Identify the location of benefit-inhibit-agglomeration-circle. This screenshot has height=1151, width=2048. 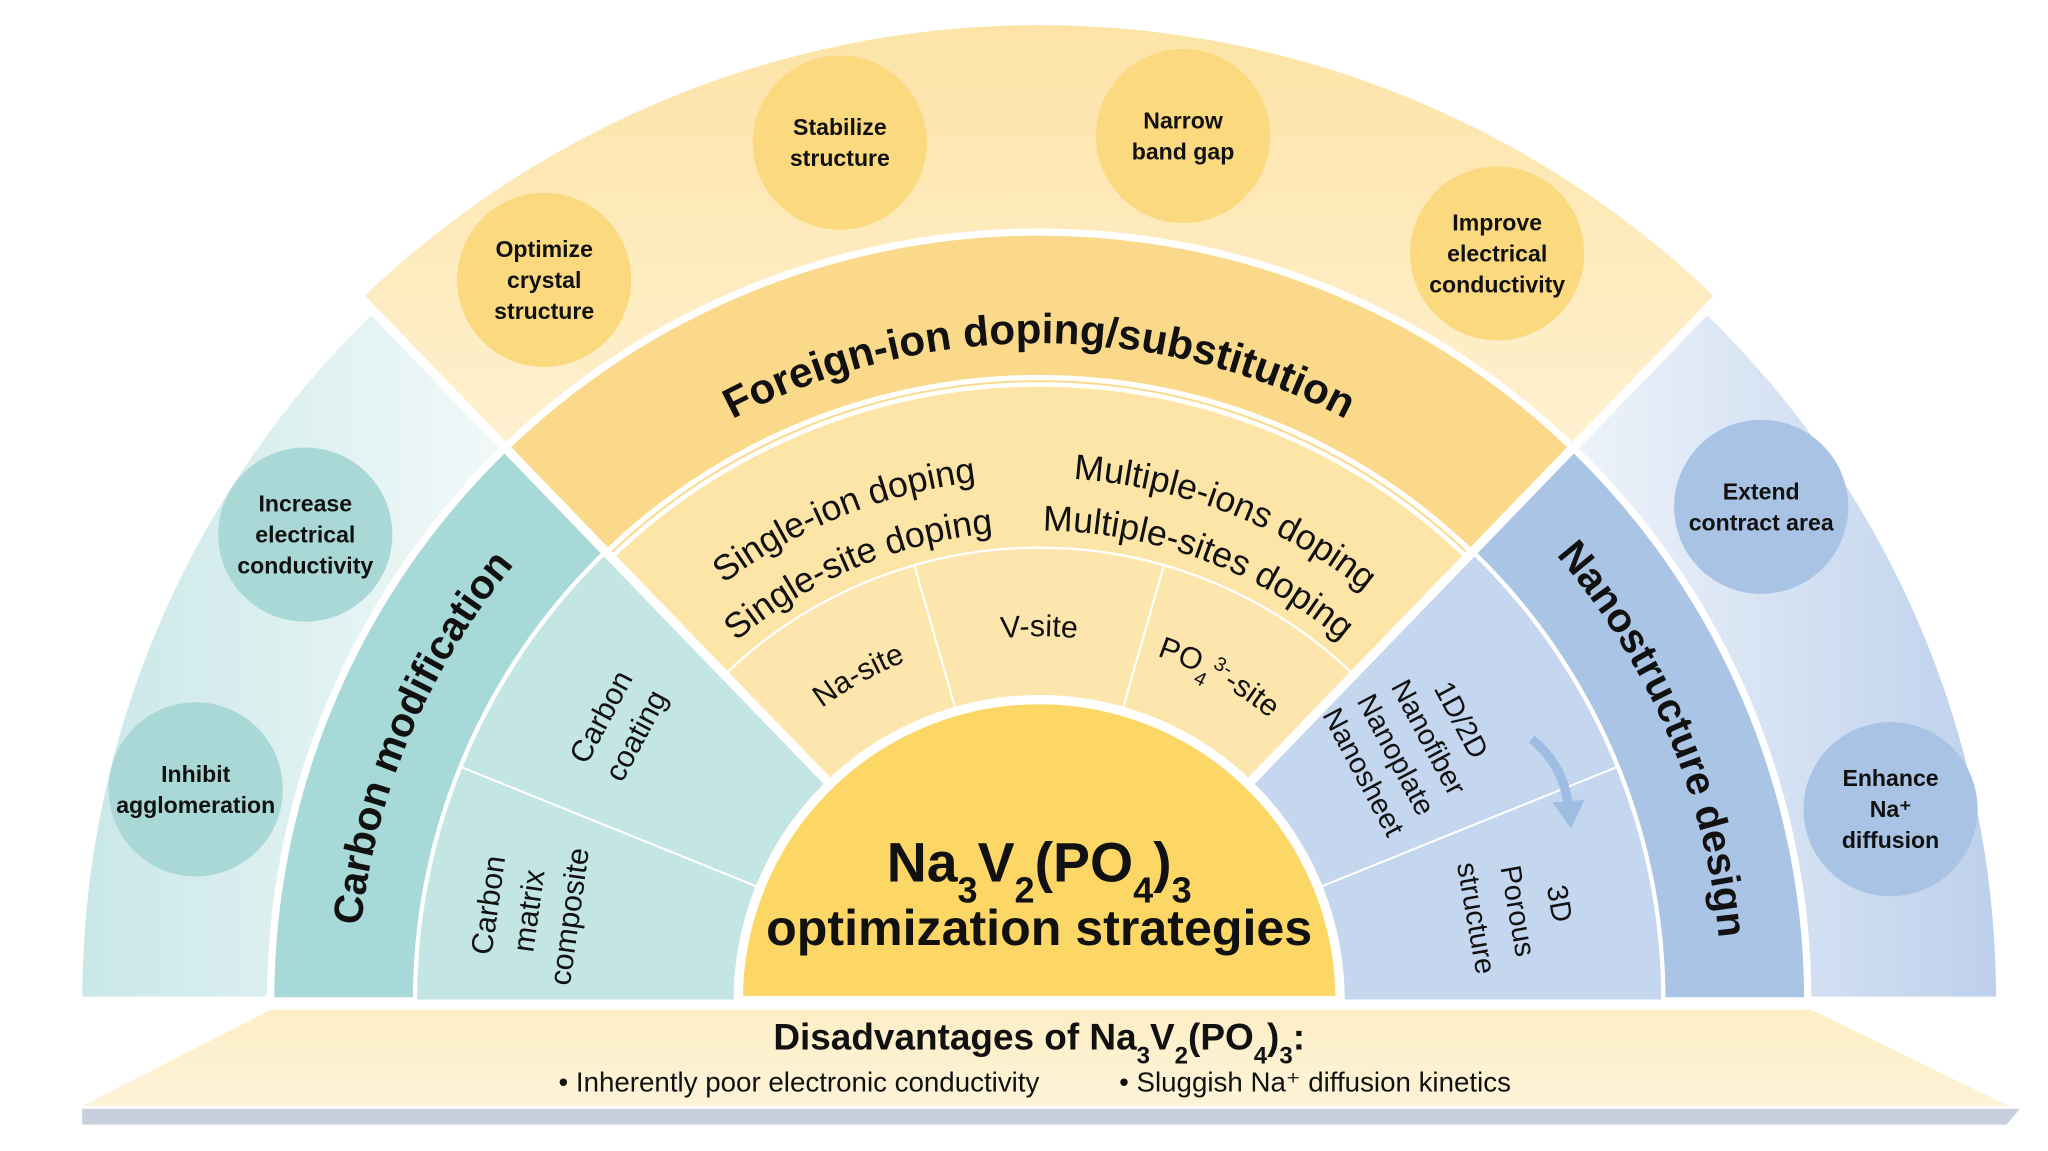
(195, 789).